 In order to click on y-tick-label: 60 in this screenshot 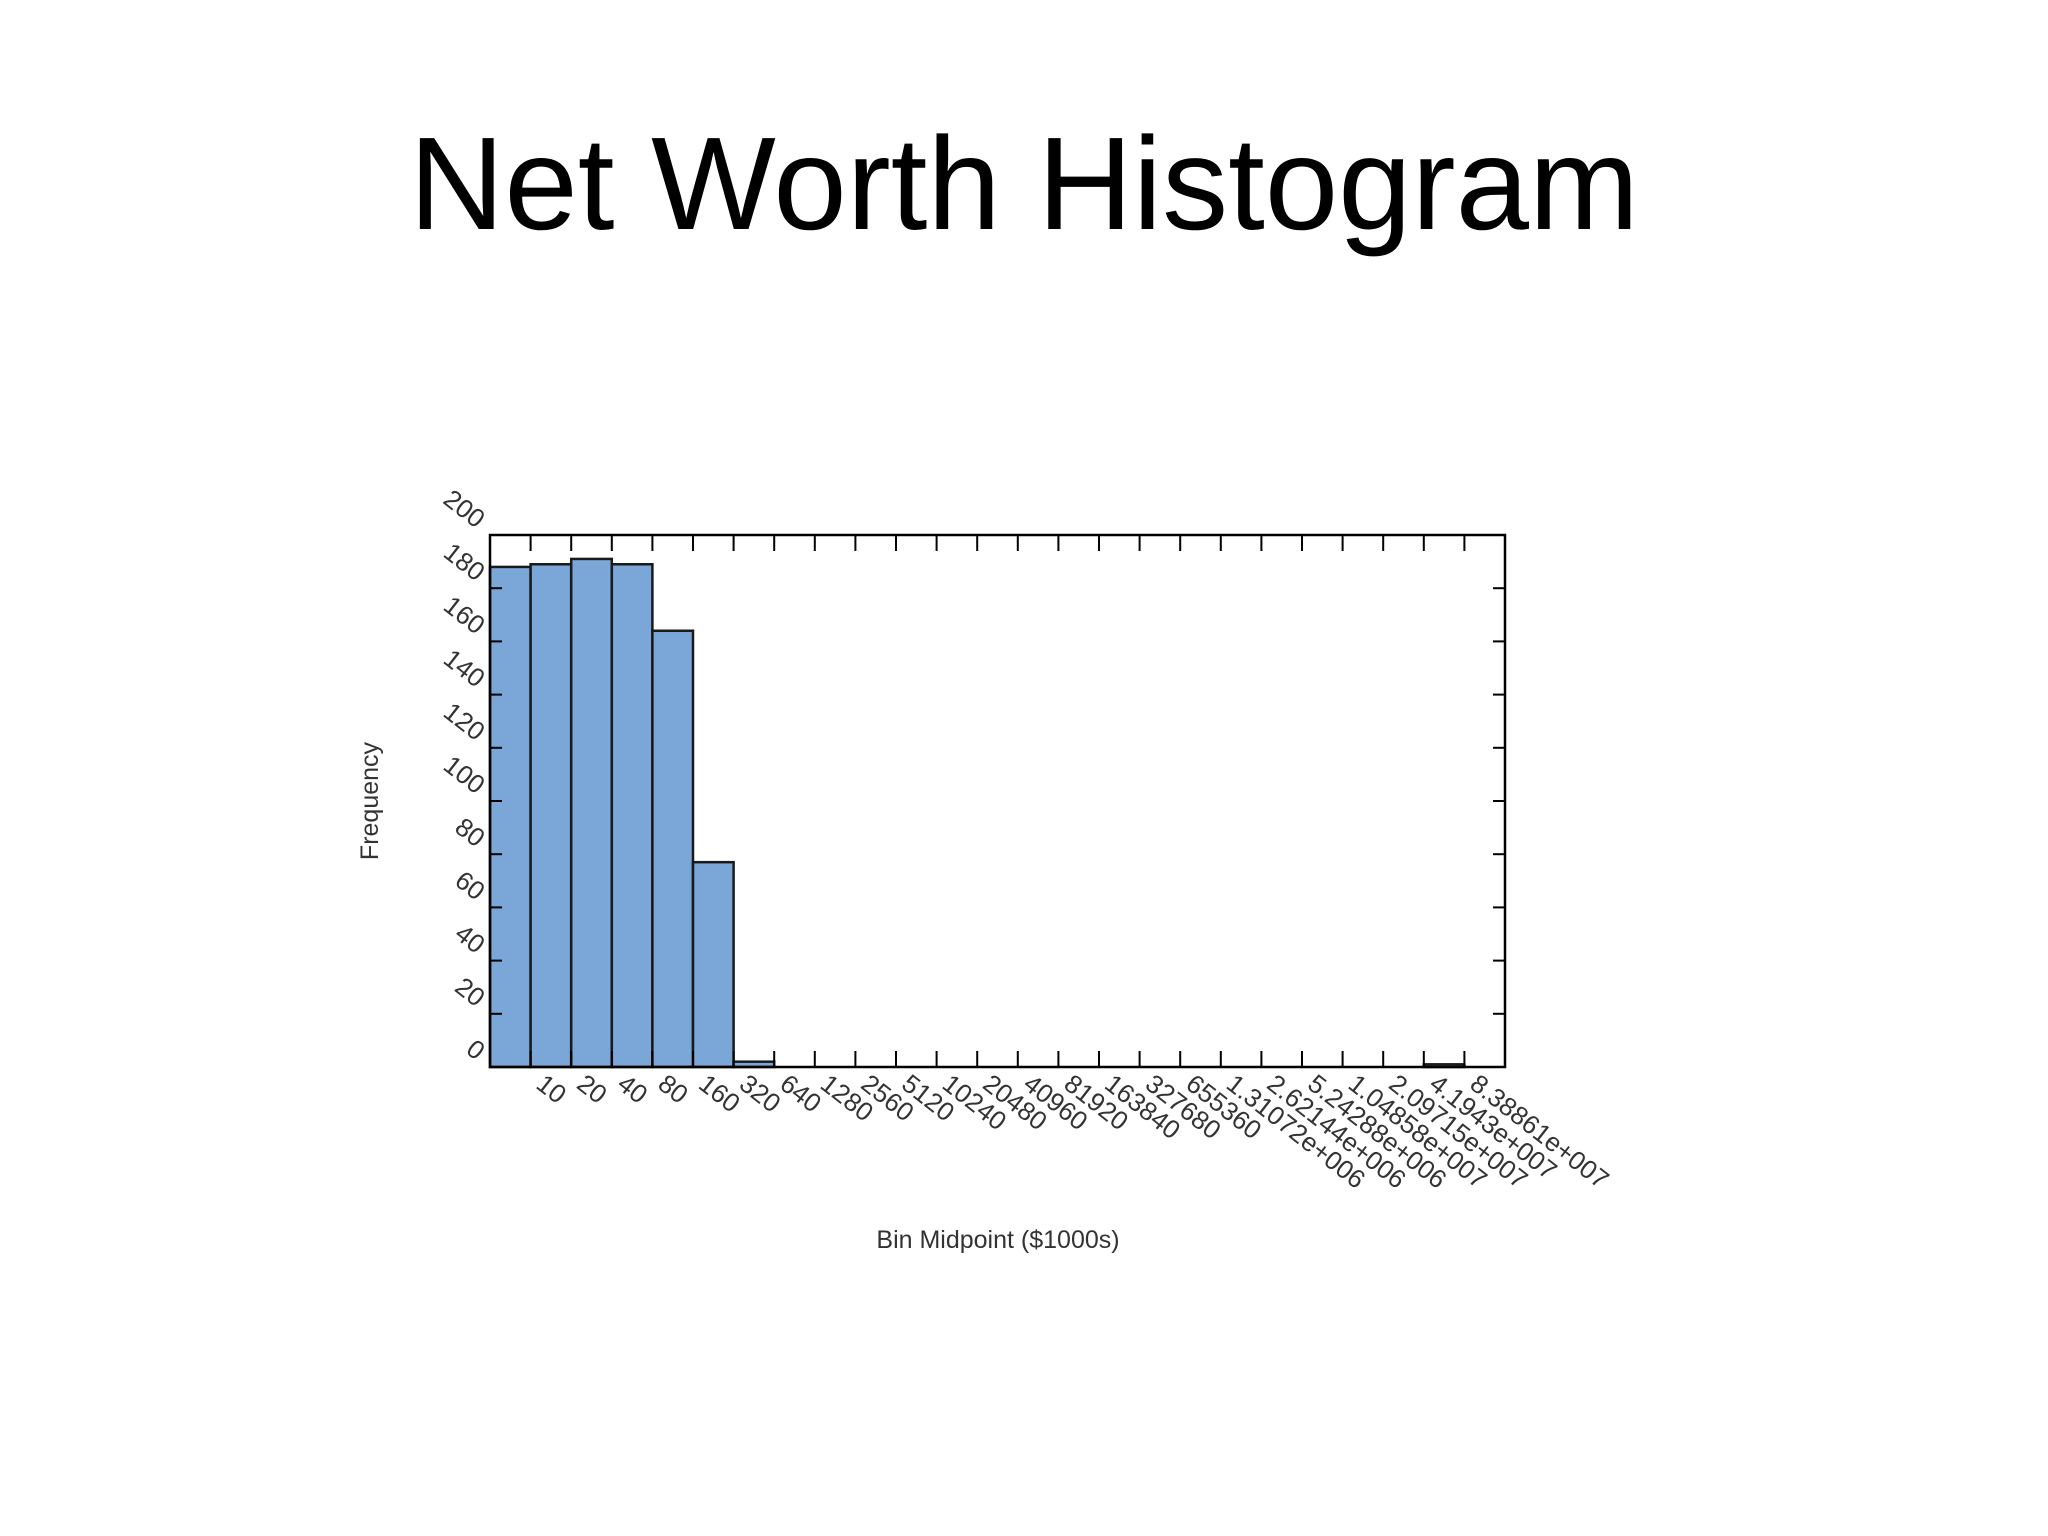, I will do `click(470, 885)`.